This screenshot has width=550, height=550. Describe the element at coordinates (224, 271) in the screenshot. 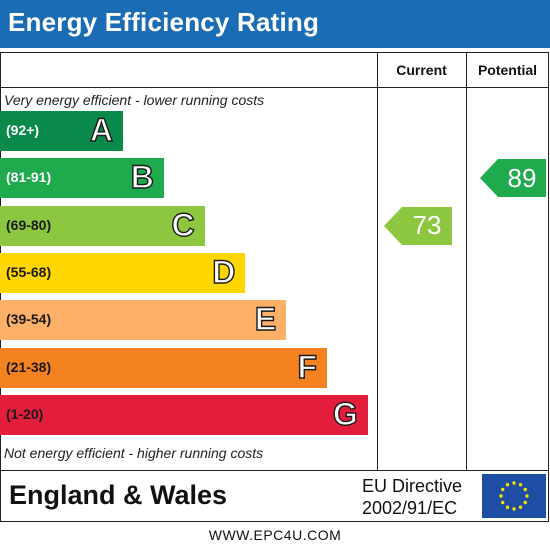

I see `band-letter: D` at that location.